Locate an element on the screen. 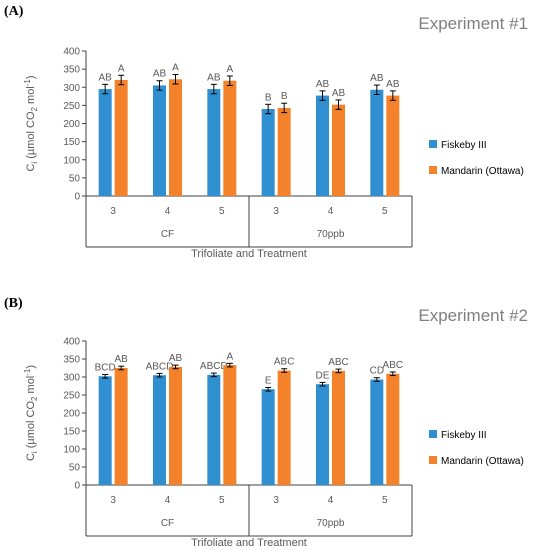  significance-label: CD is located at coordinates (377, 371).